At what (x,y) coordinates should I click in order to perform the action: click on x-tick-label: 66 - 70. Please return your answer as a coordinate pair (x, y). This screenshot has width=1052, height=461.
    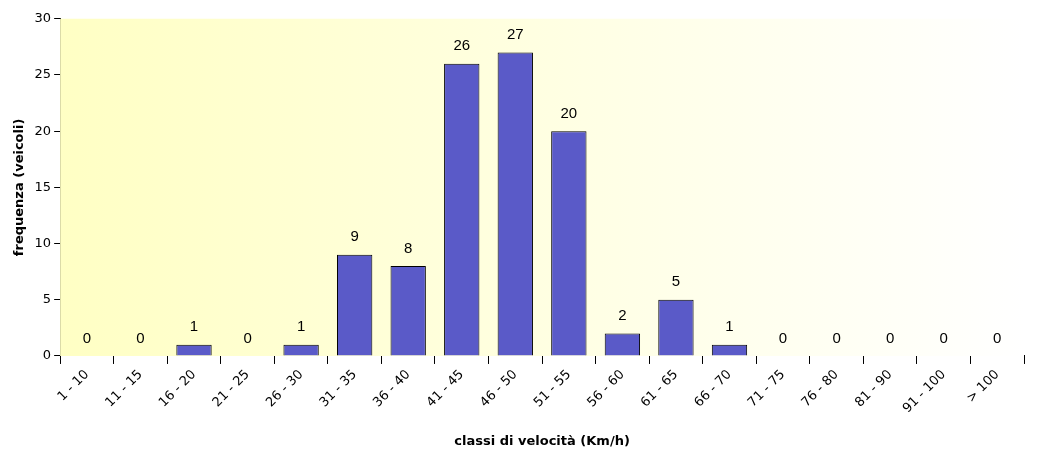
    Looking at the image, I should click on (712, 388).